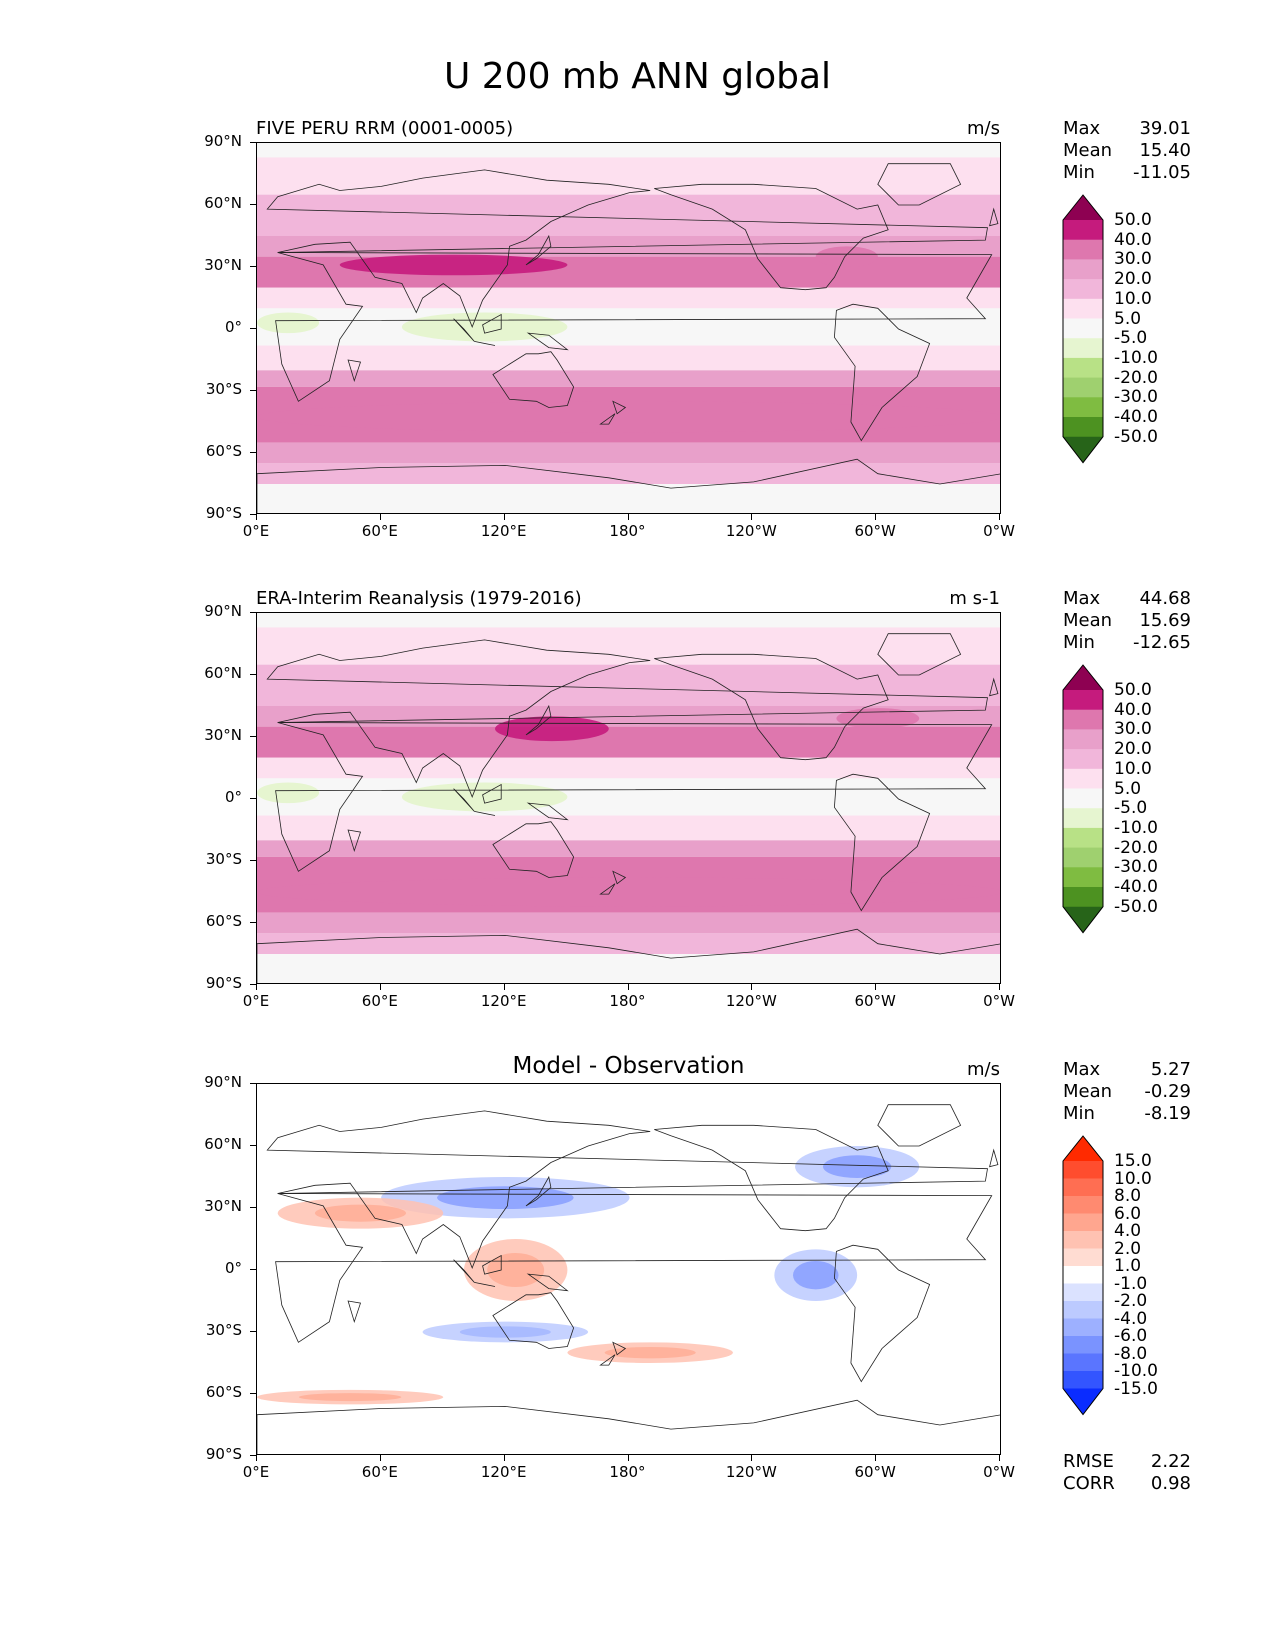  I want to click on lat-tick-label: 0°, so click(233, 1268).